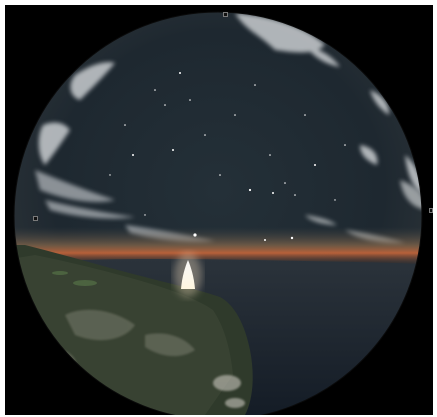 Image resolution: width=437 pixels, height=417 pixels. What do you see at coordinates (225, 14) in the screenshot?
I see `north-marker-icon` at bounding box center [225, 14].